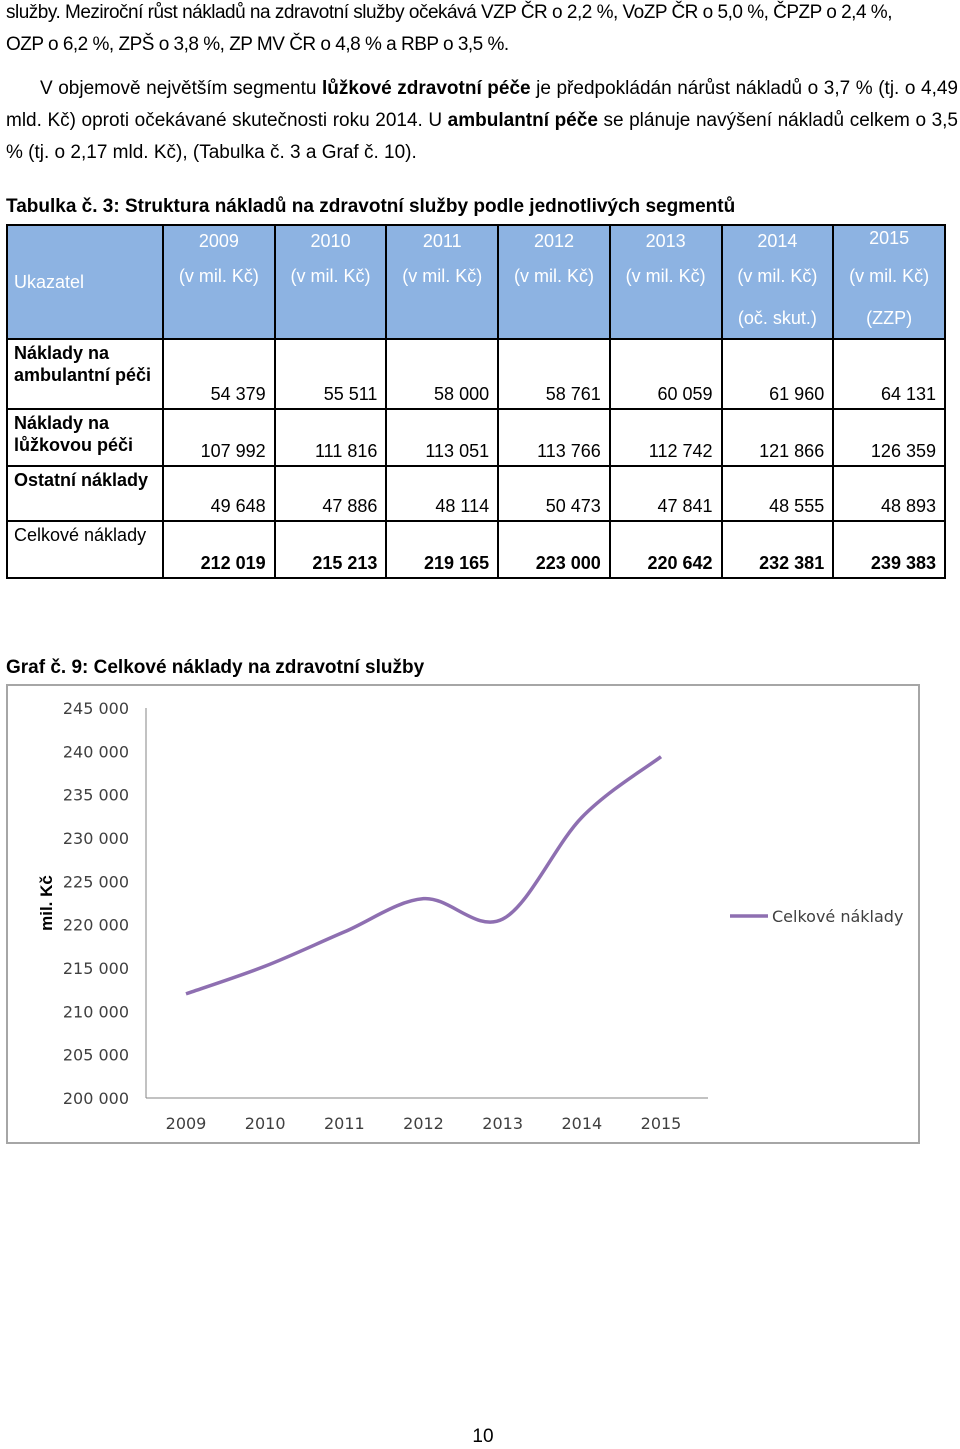  Describe the element at coordinates (219, 493) in the screenshot. I see `table-cell: 49 648` at that location.